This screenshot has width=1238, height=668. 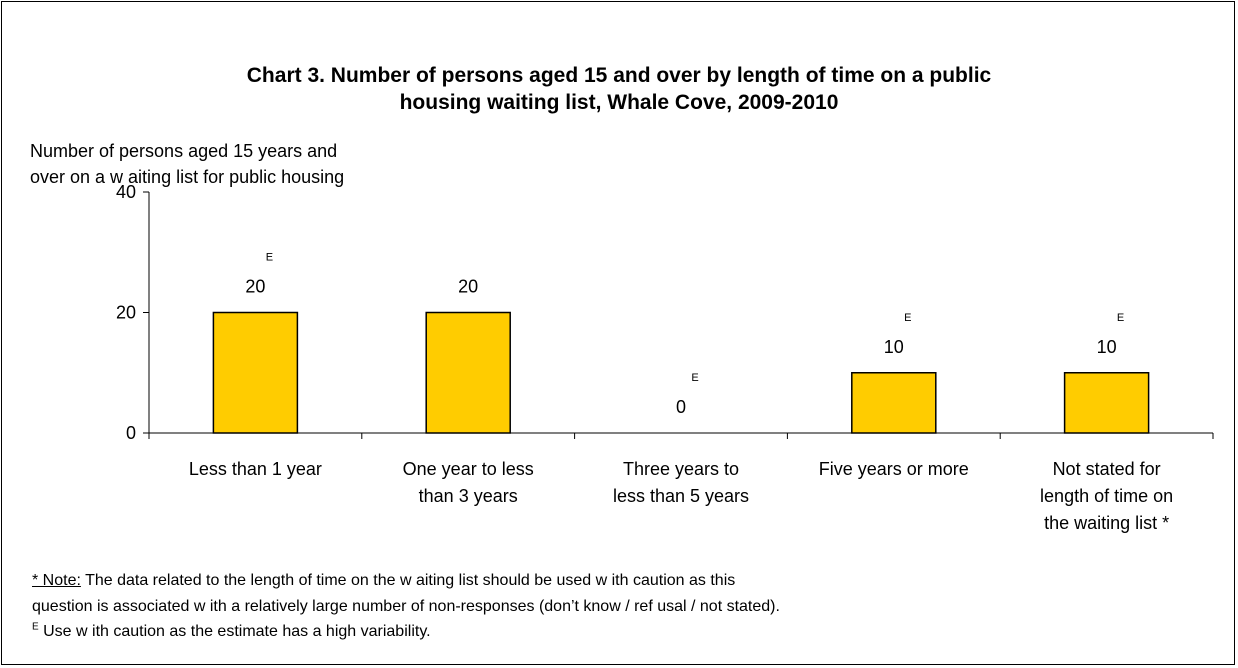 What do you see at coordinates (681, 469) in the screenshot?
I see `category-label: Three years to` at bounding box center [681, 469].